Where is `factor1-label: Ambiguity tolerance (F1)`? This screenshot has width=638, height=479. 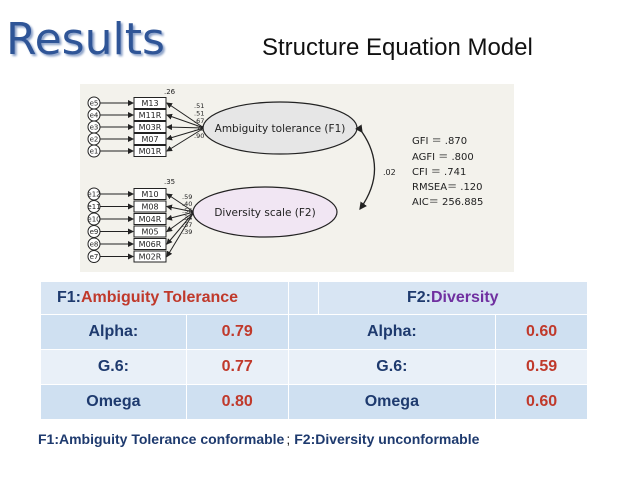
factor1-label: Ambiguity tolerance (F1) is located at coordinates (280, 129).